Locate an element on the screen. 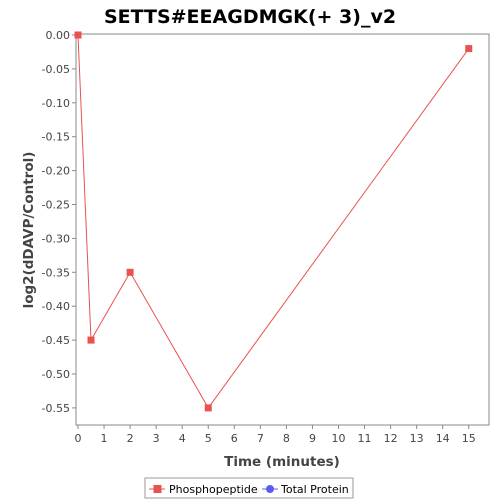 Image resolution: width=500 pixels, height=500 pixels. x-tick-label: 3 is located at coordinates (156, 438).